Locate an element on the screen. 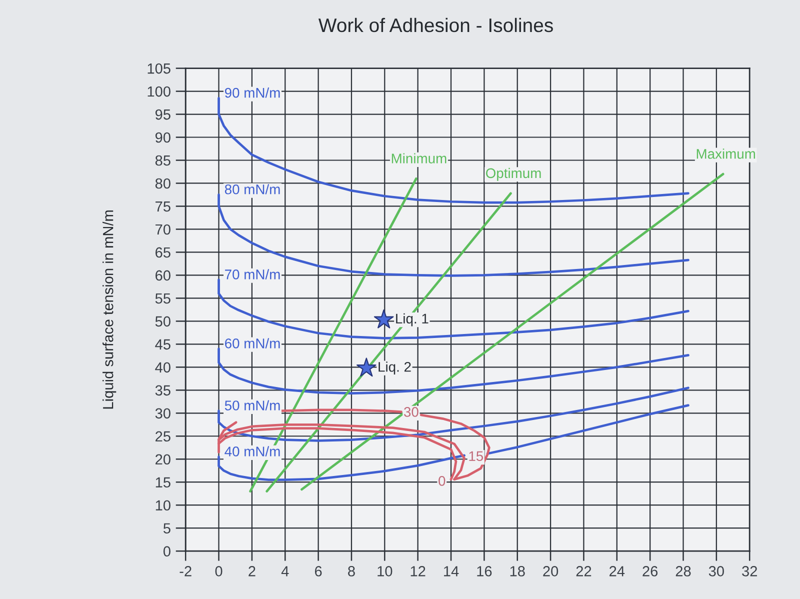 This screenshot has width=800, height=599. series-label: Liq. 1 is located at coordinates (412, 319).